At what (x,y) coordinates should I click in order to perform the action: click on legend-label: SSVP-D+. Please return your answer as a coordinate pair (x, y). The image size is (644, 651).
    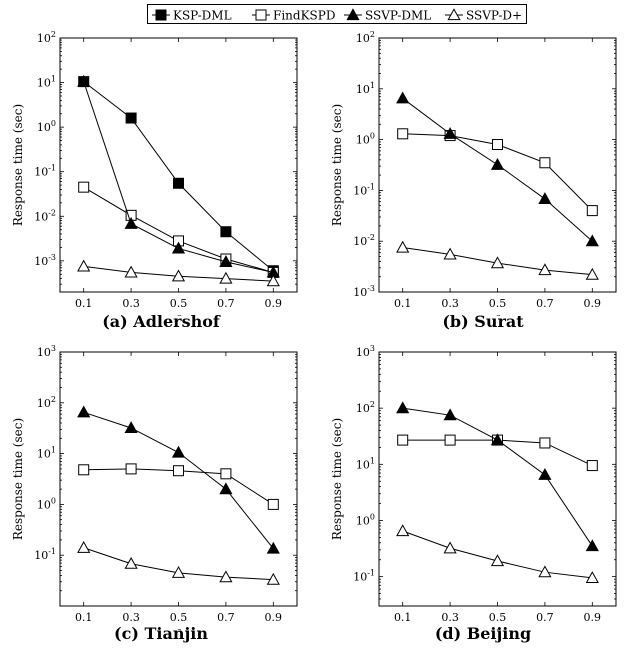
    Looking at the image, I should click on (494, 16).